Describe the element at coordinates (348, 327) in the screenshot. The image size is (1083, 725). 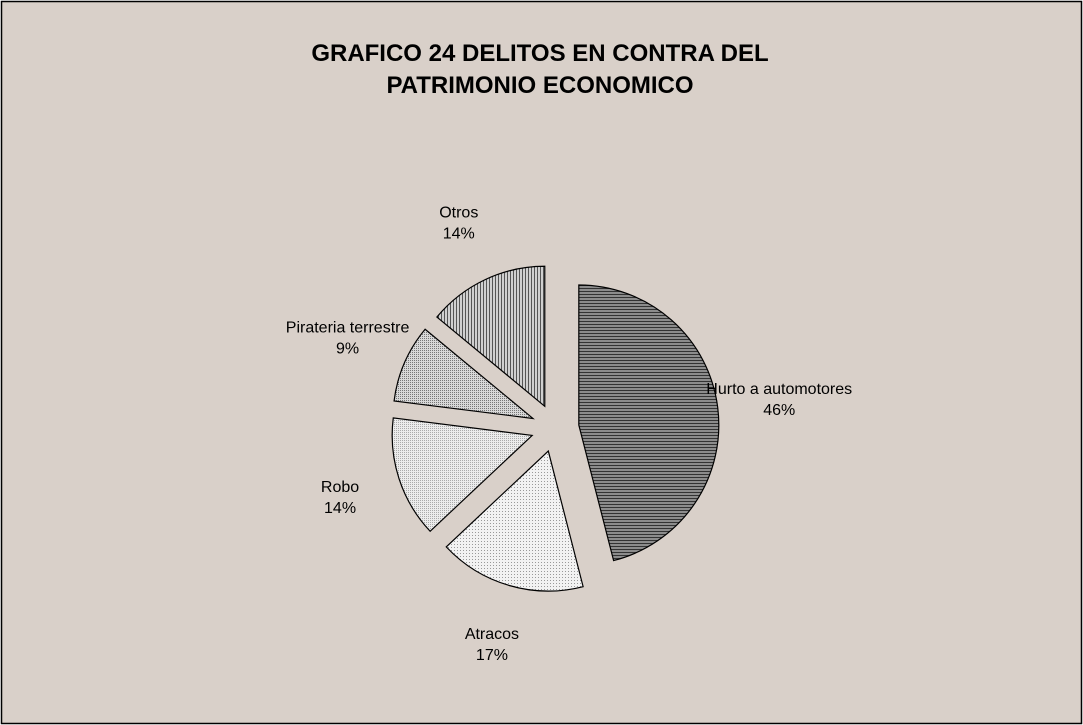
I see `slice-label: Pirateria terrestre` at that location.